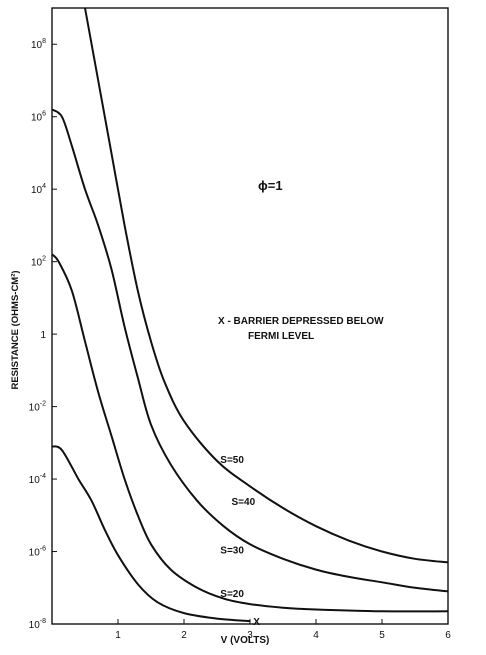  Describe the element at coordinates (270, 185) in the screenshot. I see `phi-annotation: ϕ=1` at that location.